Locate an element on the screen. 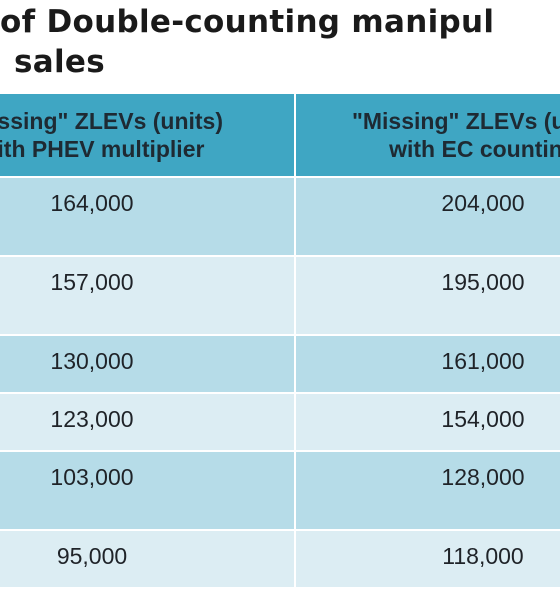 The height and width of the screenshot is (600, 560). header-ec-line-1: "Missing" ZLEVs (units) is located at coordinates (455, 121).